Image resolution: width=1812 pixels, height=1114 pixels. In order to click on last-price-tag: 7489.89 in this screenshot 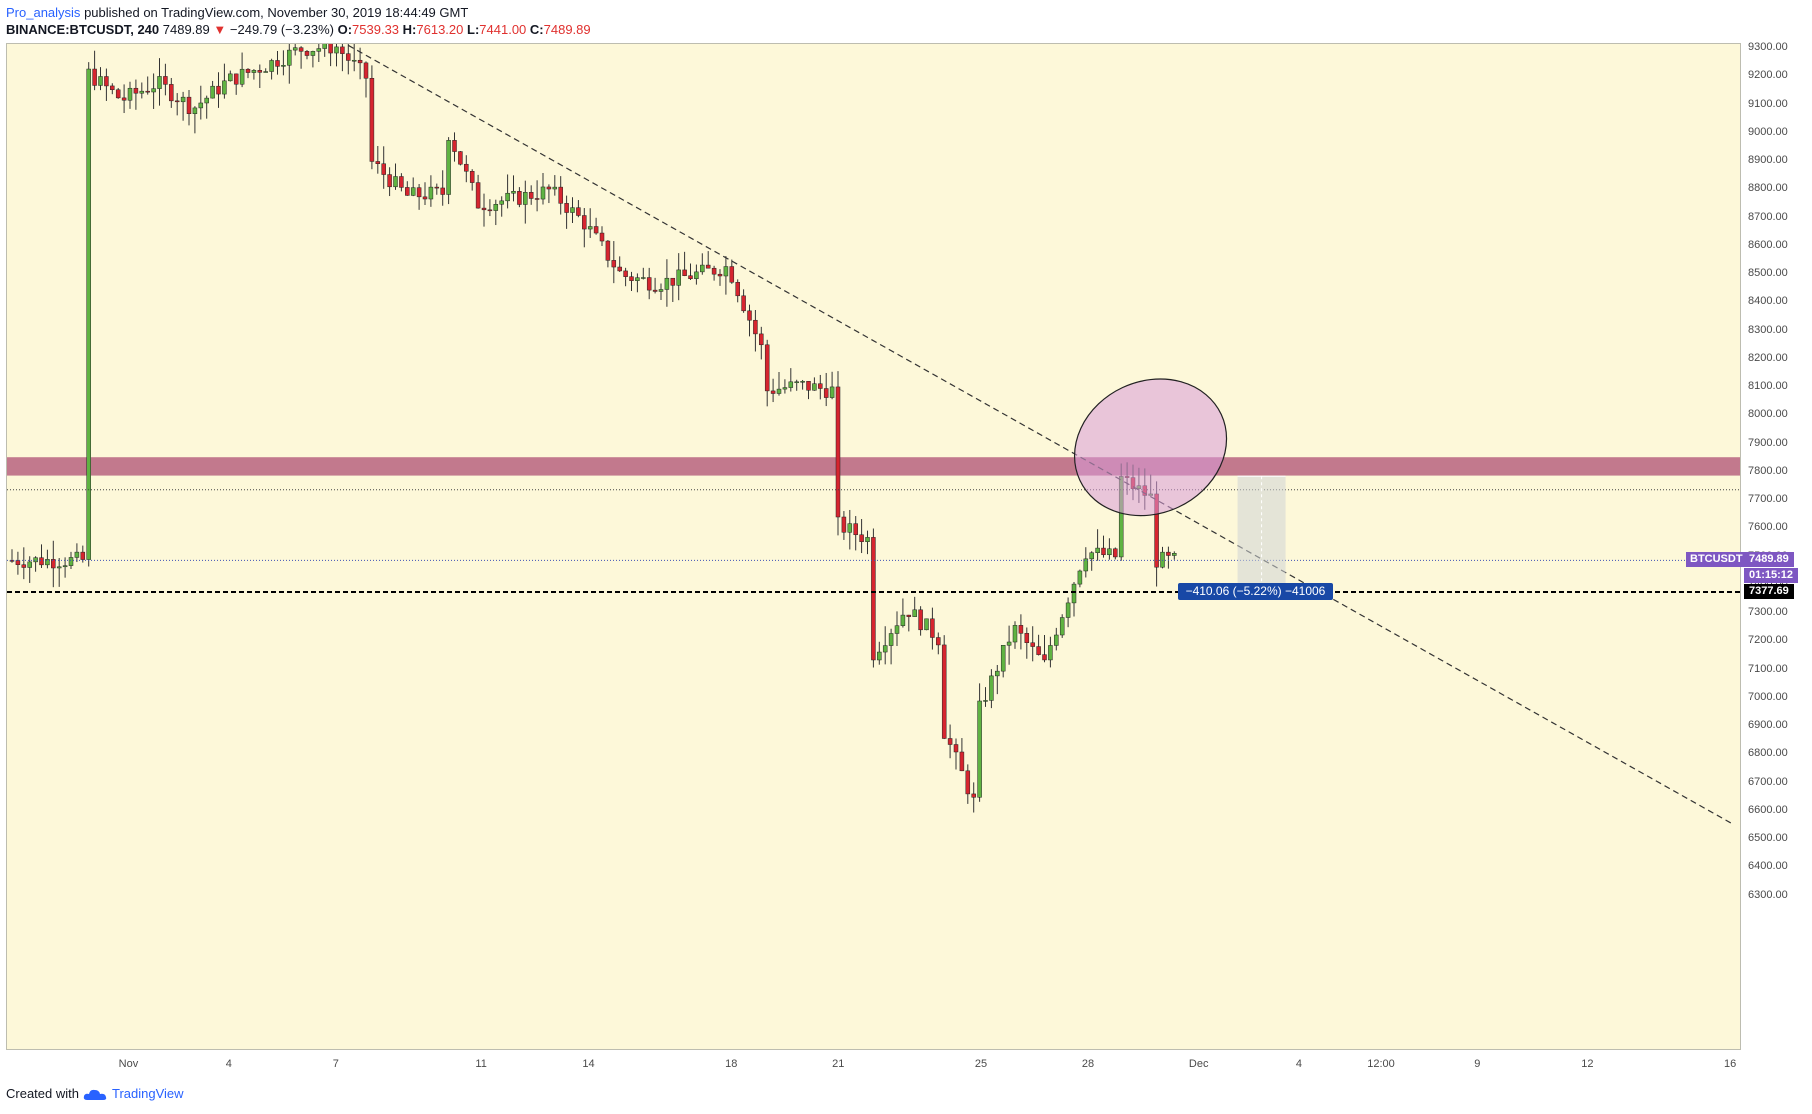, I will do `click(1769, 560)`.